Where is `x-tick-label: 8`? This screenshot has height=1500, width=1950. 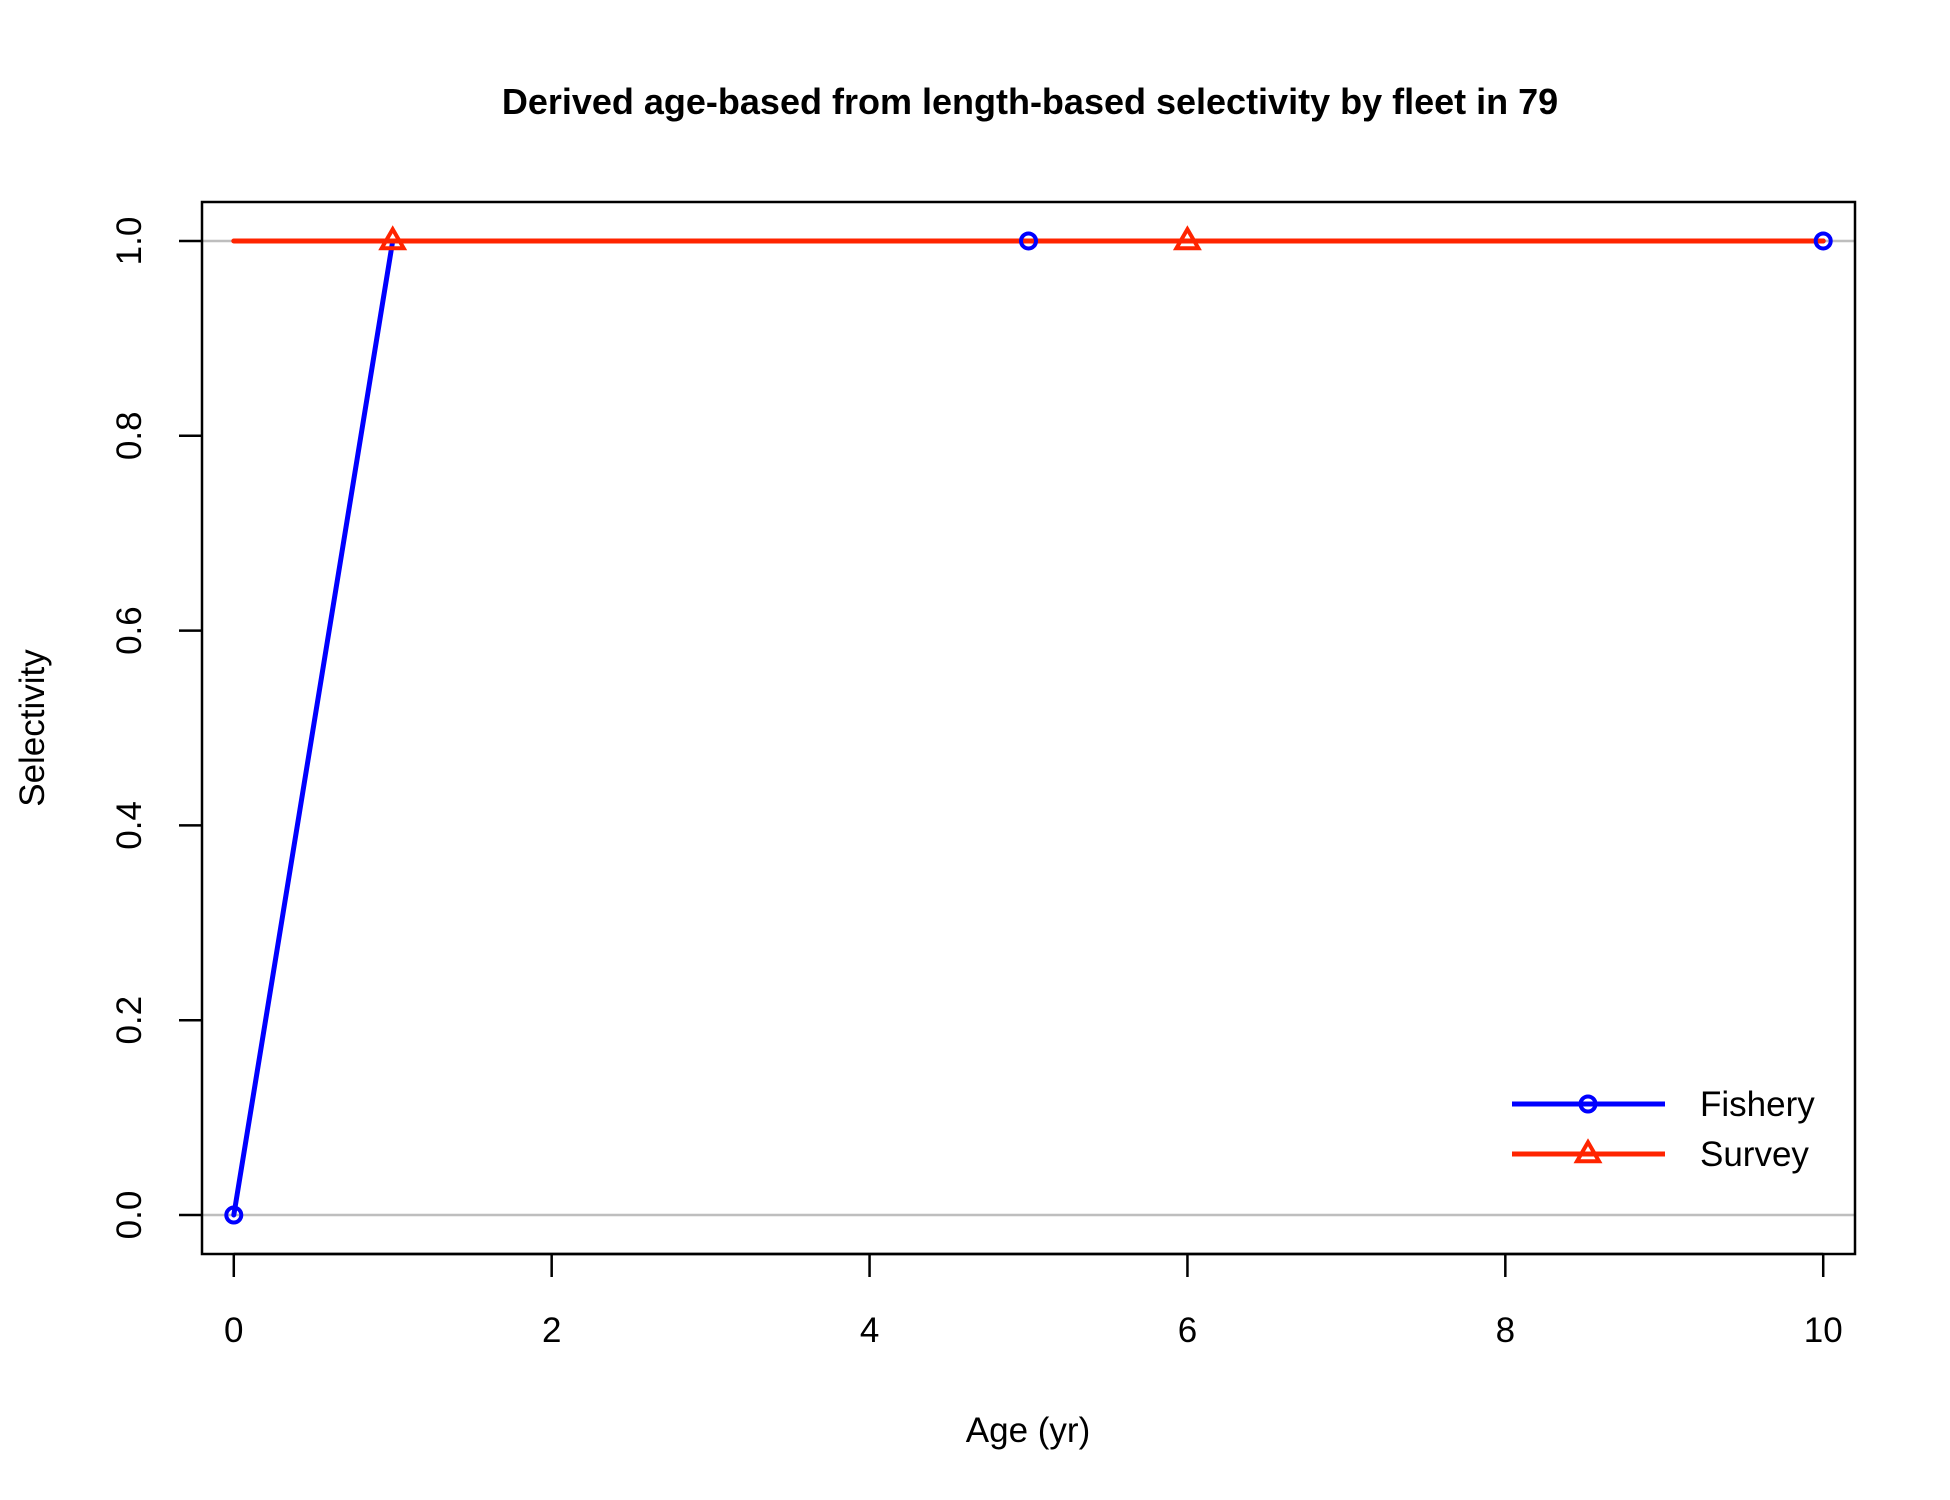 x-tick-label: 8 is located at coordinates (1505, 1330).